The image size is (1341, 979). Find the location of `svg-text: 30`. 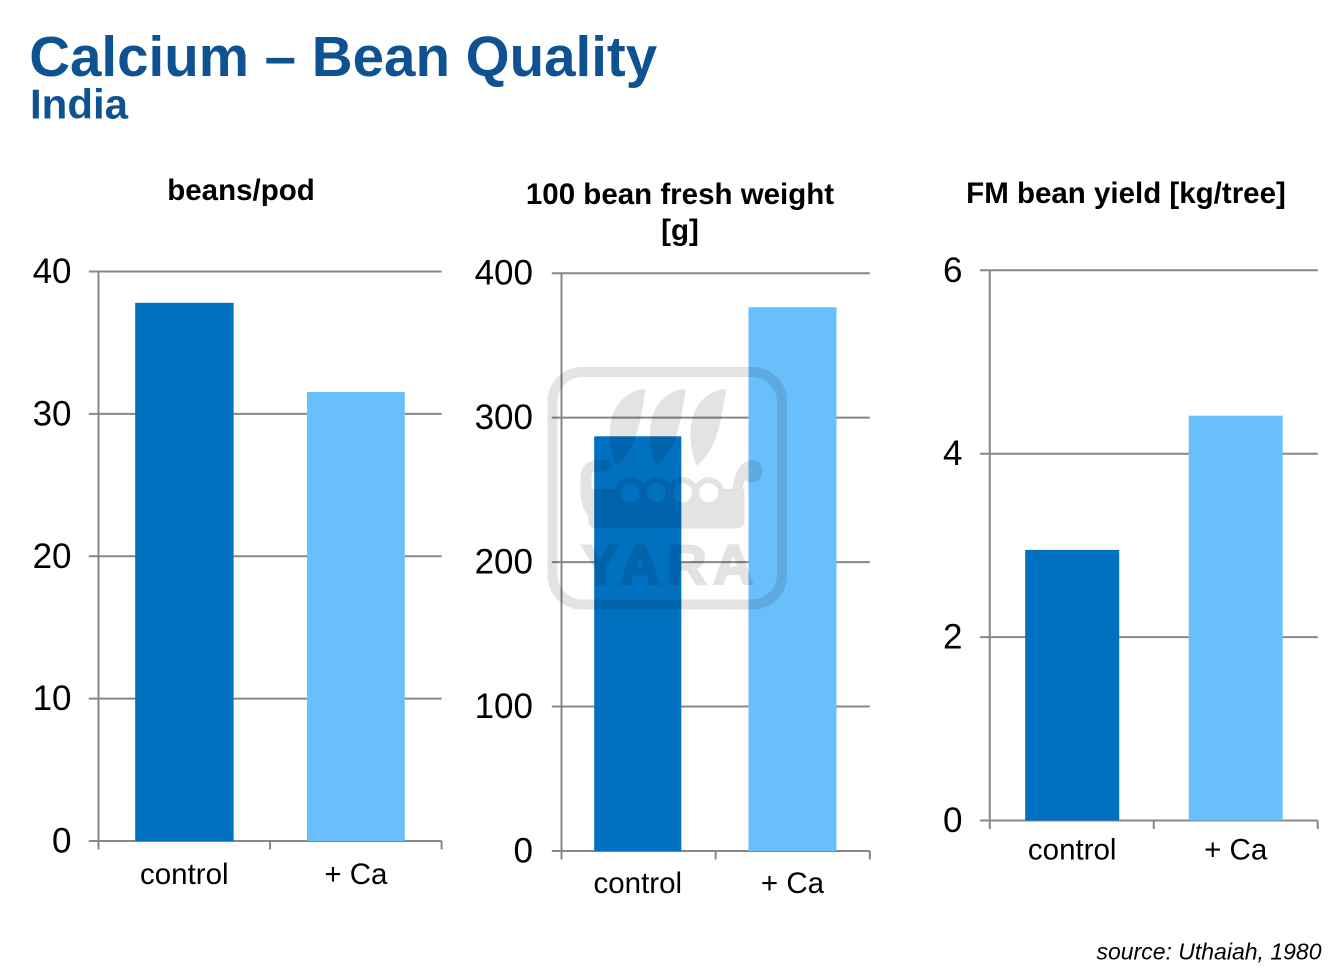

svg-text: 30 is located at coordinates (52, 413).